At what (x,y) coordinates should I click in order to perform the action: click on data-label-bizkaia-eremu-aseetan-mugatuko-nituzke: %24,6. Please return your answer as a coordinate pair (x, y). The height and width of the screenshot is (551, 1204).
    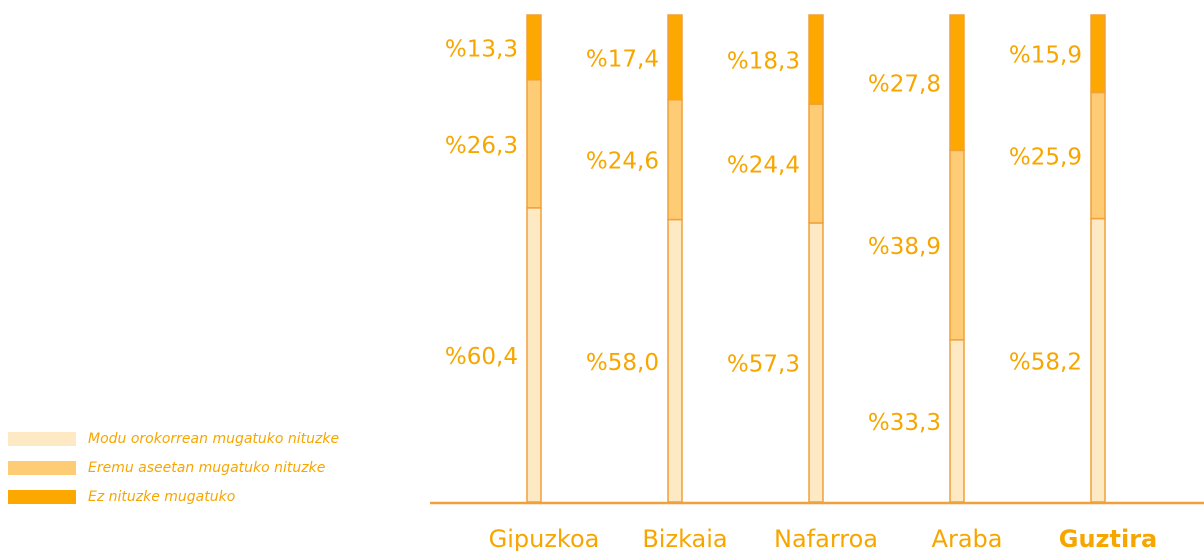
    Looking at the image, I should click on (622, 162).